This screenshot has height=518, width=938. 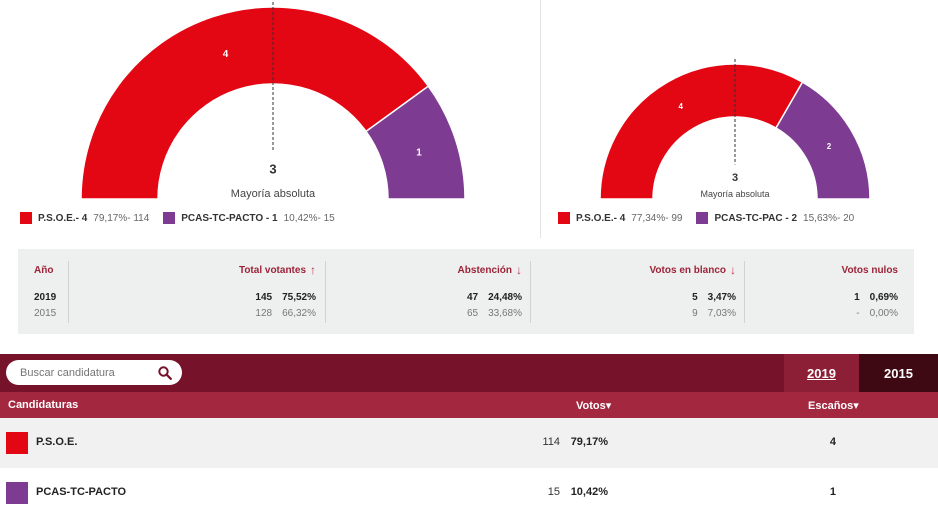 I want to click on summary-percent: 24,48%, so click(x=505, y=297).